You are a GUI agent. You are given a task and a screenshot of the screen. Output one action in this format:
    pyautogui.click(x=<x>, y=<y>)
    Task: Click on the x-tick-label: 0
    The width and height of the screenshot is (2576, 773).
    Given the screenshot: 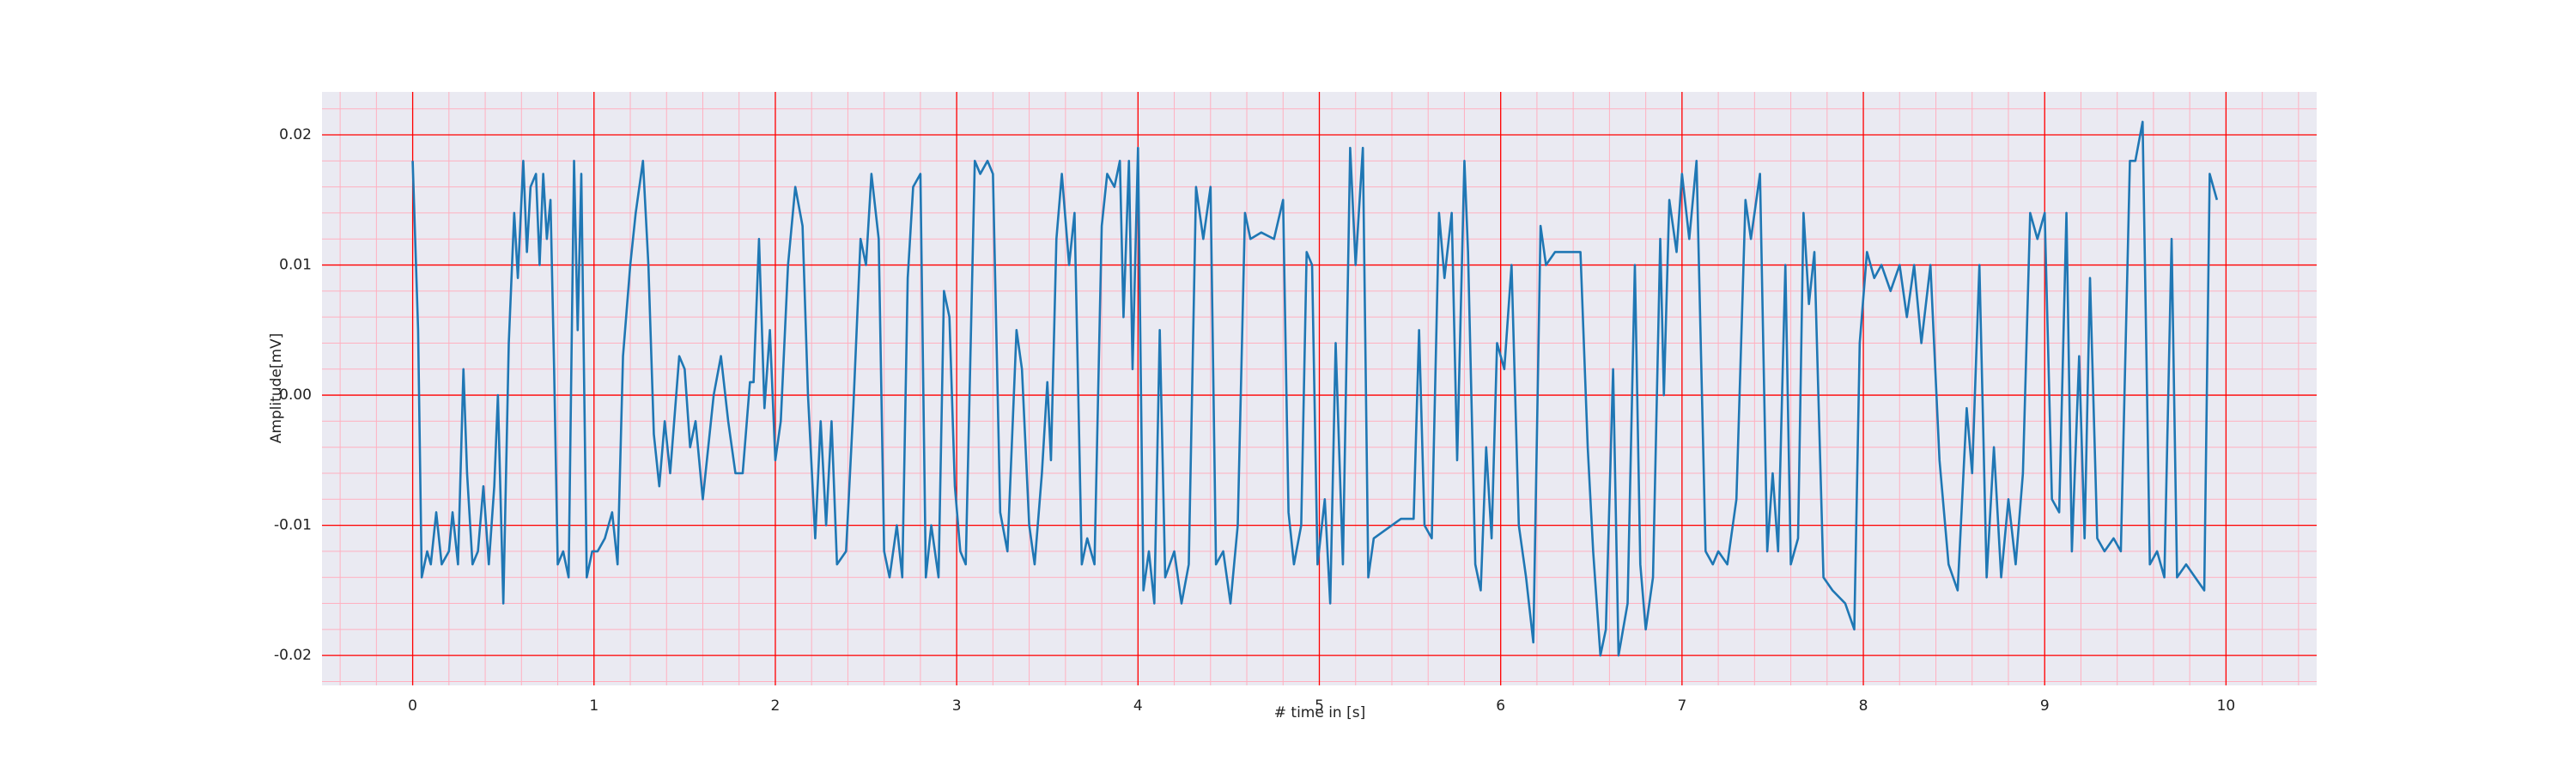 What is the action you would take?
    pyautogui.click(x=412, y=706)
    